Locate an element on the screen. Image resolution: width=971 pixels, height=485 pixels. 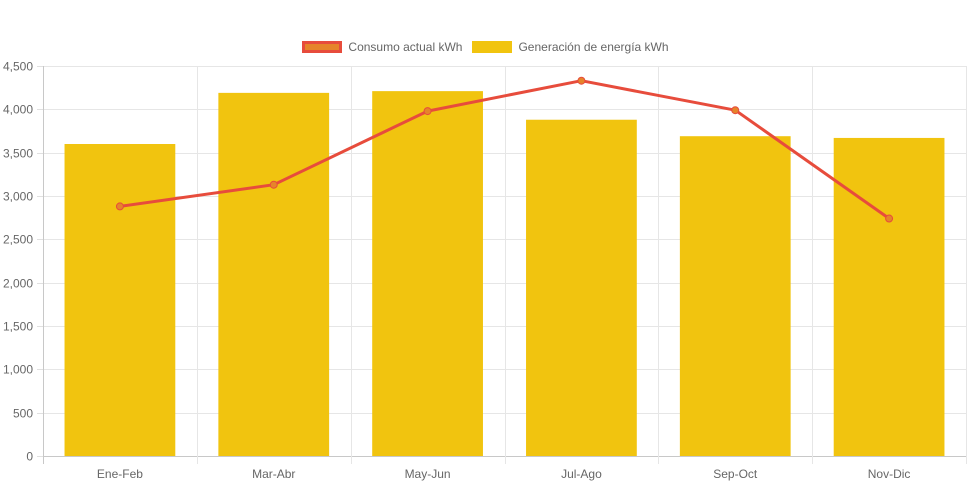
x-tick-label: Nov-Dic is located at coordinates (889, 474).